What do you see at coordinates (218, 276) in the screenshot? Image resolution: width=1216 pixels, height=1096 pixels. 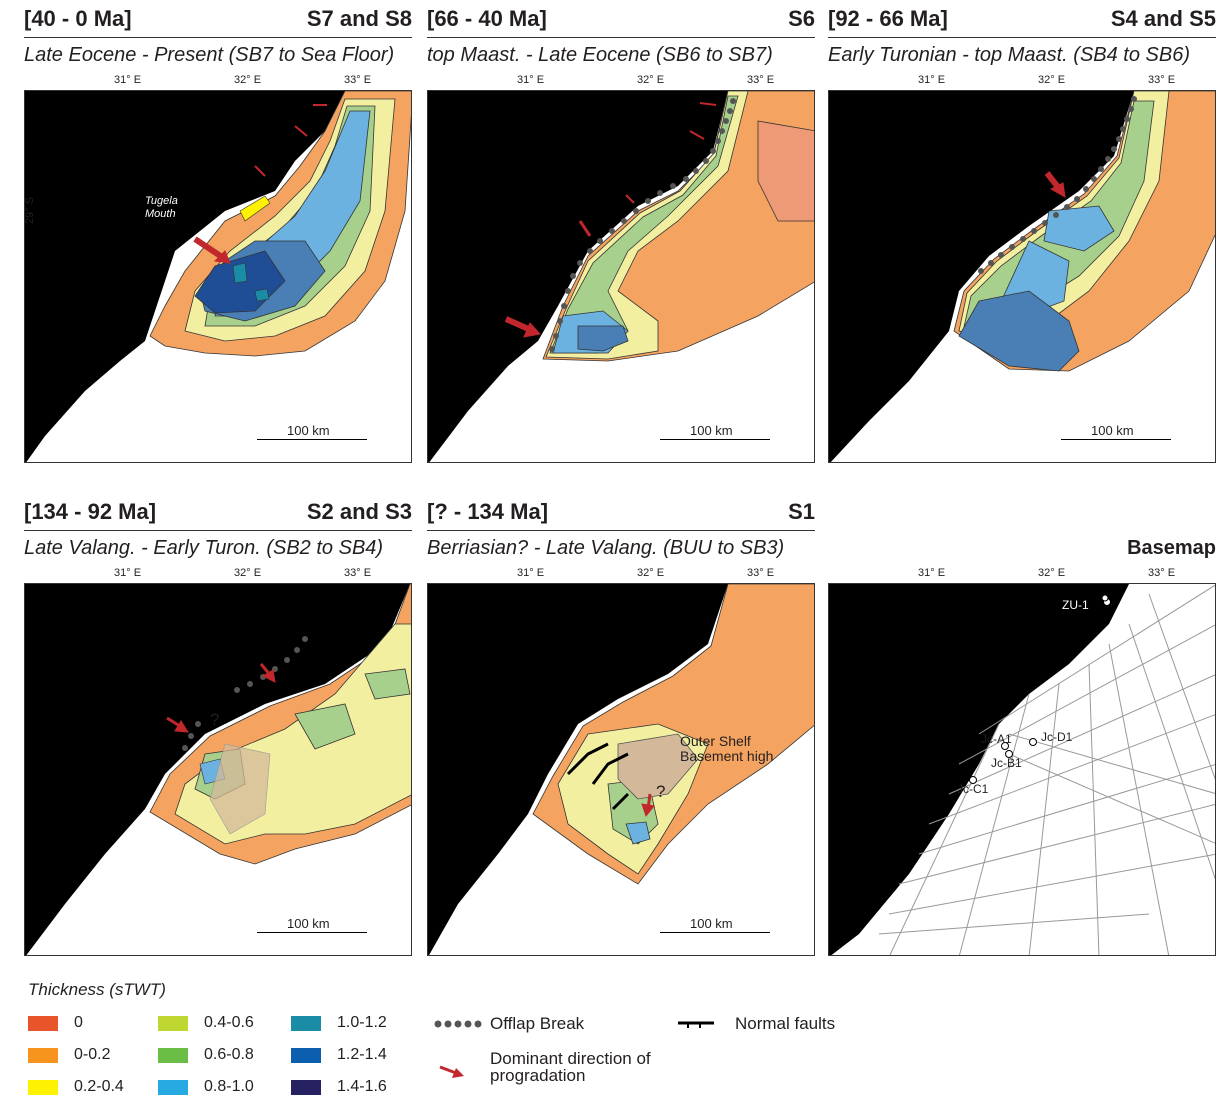 I see `thickness-map: Tugela Mouth 100 km` at bounding box center [218, 276].